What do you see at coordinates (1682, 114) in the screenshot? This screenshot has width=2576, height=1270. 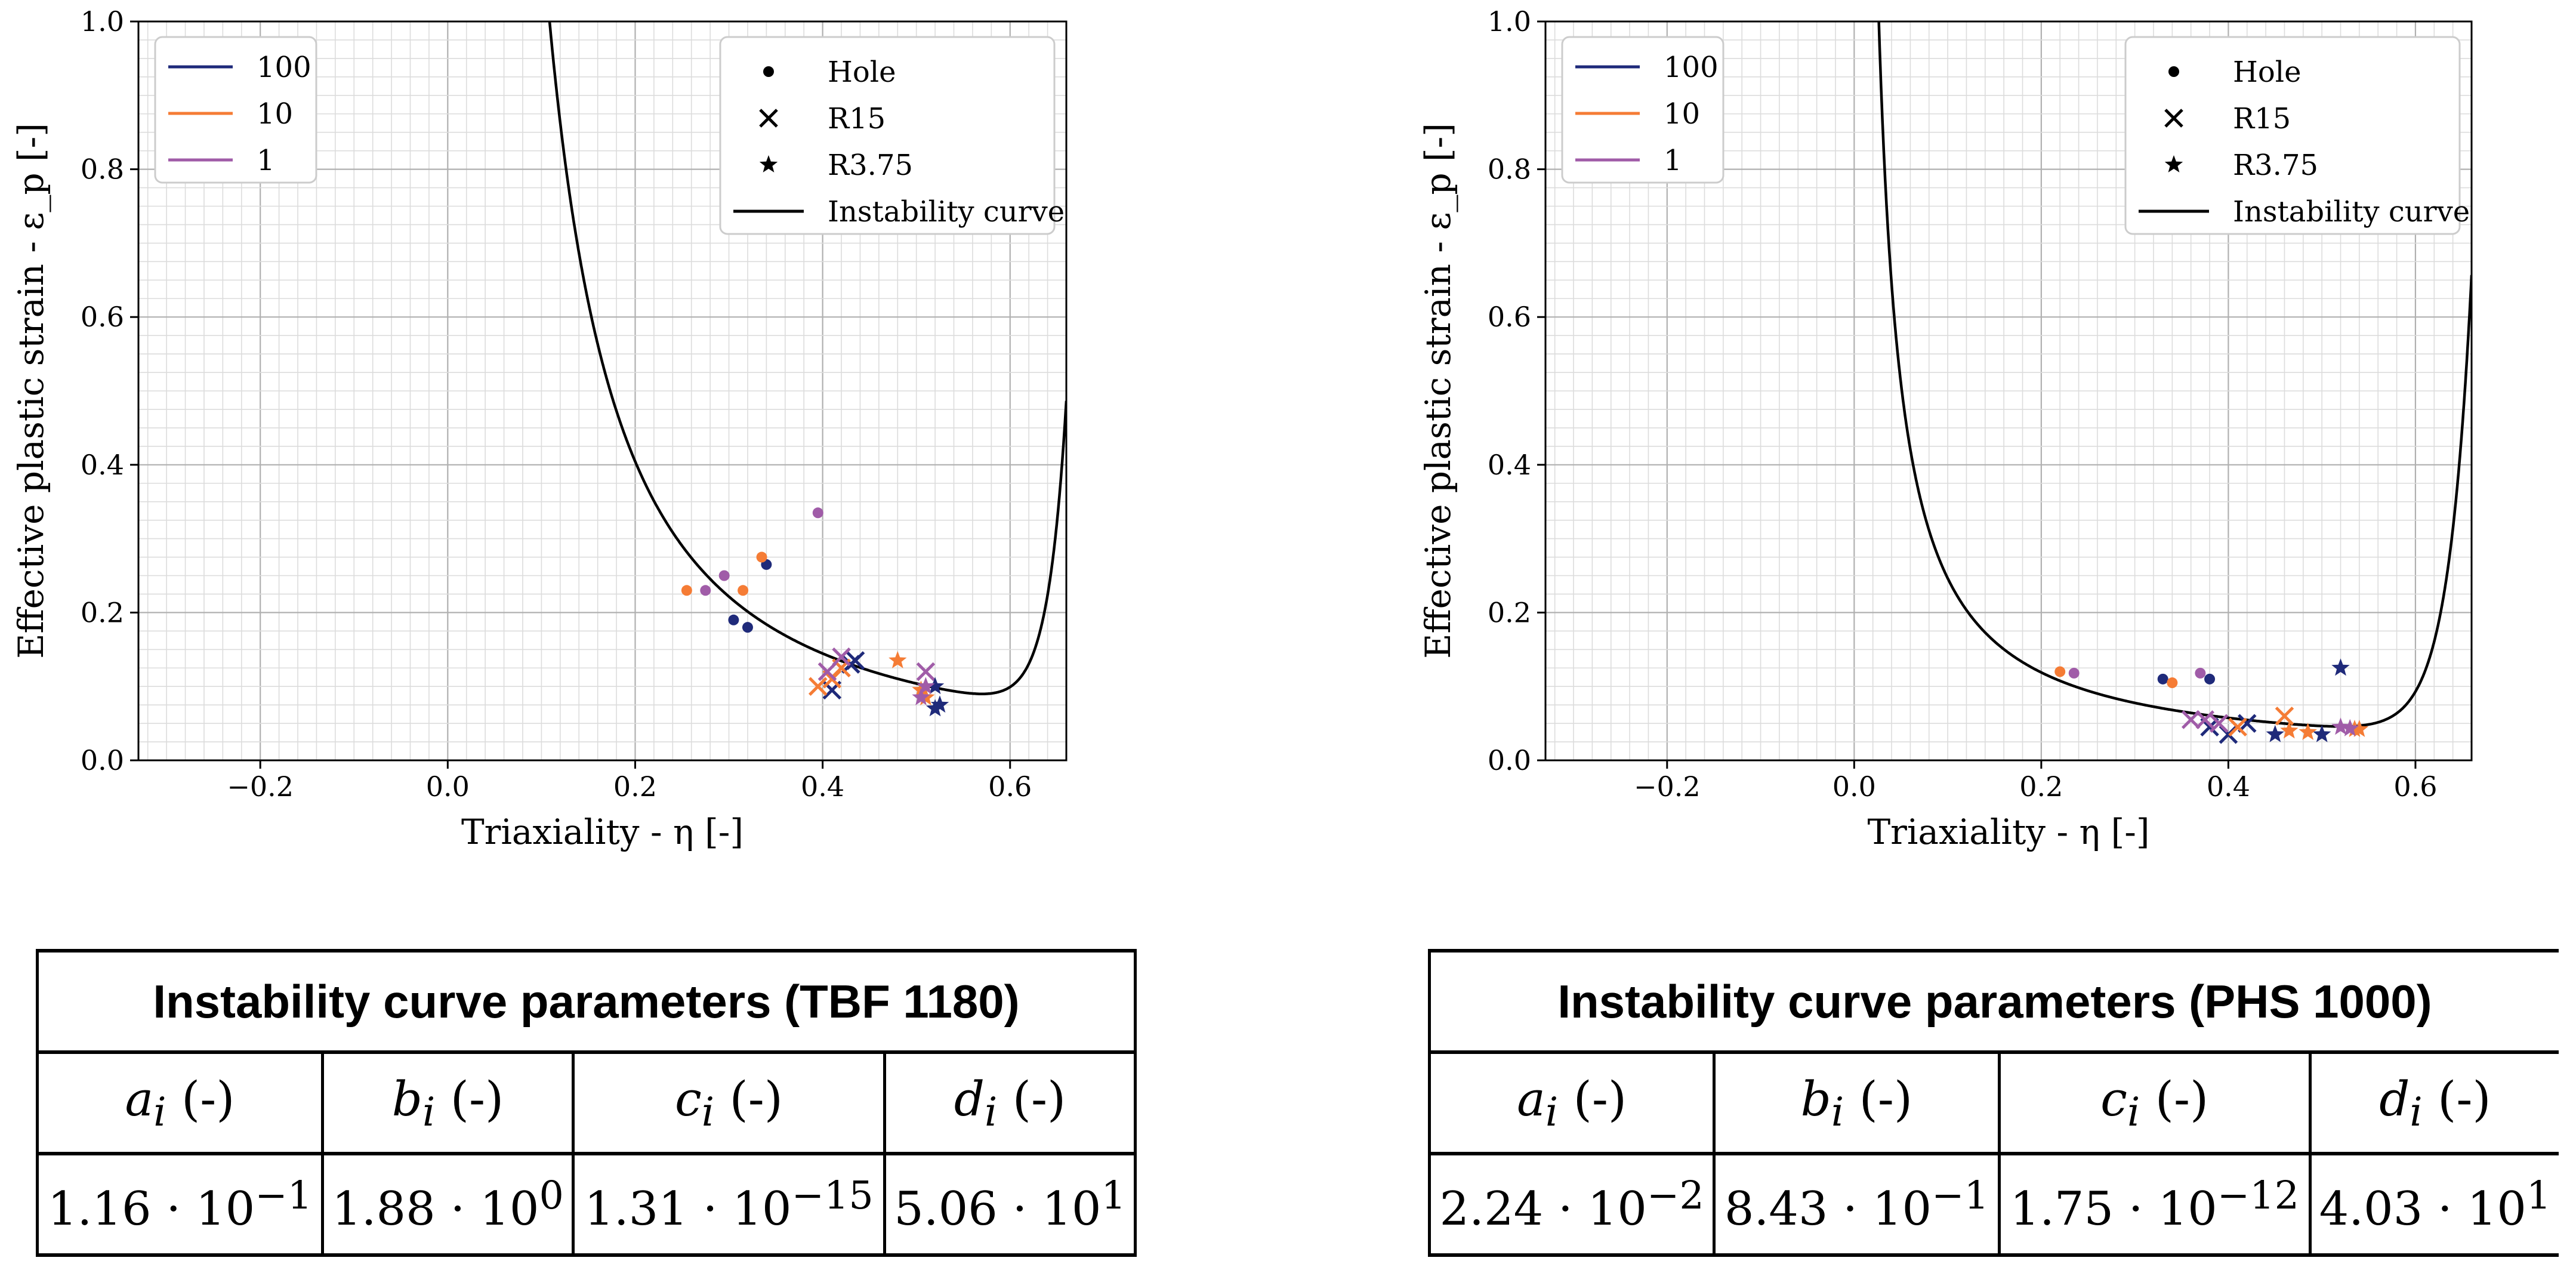 I see `legend-label: 10` at bounding box center [1682, 114].